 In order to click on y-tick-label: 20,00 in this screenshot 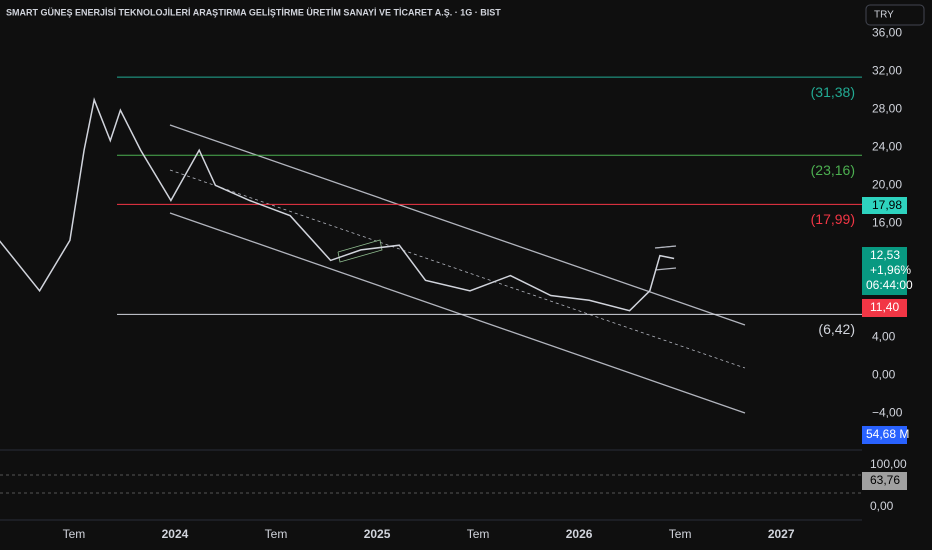, I will do `click(887, 184)`.